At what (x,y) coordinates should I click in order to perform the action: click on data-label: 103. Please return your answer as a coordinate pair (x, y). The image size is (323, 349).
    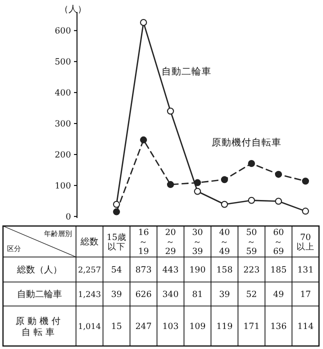
    Looking at the image, I should click on (170, 327).